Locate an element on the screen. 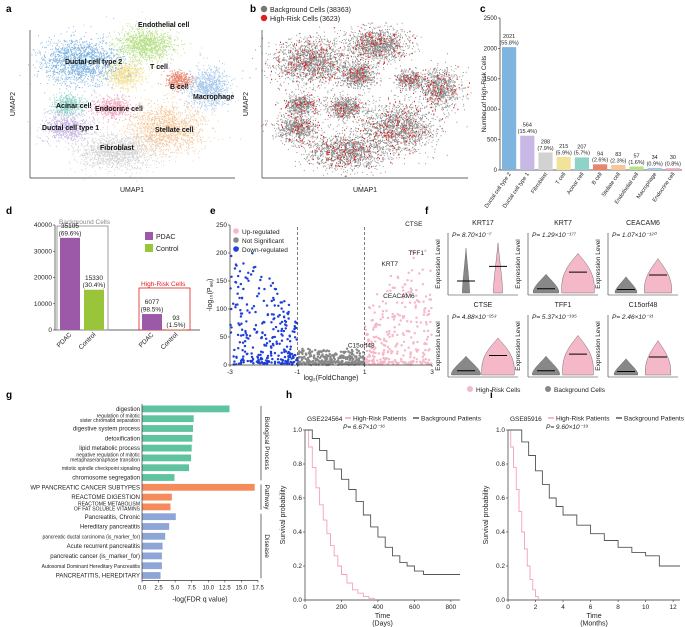  x-tick-label: B cell is located at coordinates (597, 179).